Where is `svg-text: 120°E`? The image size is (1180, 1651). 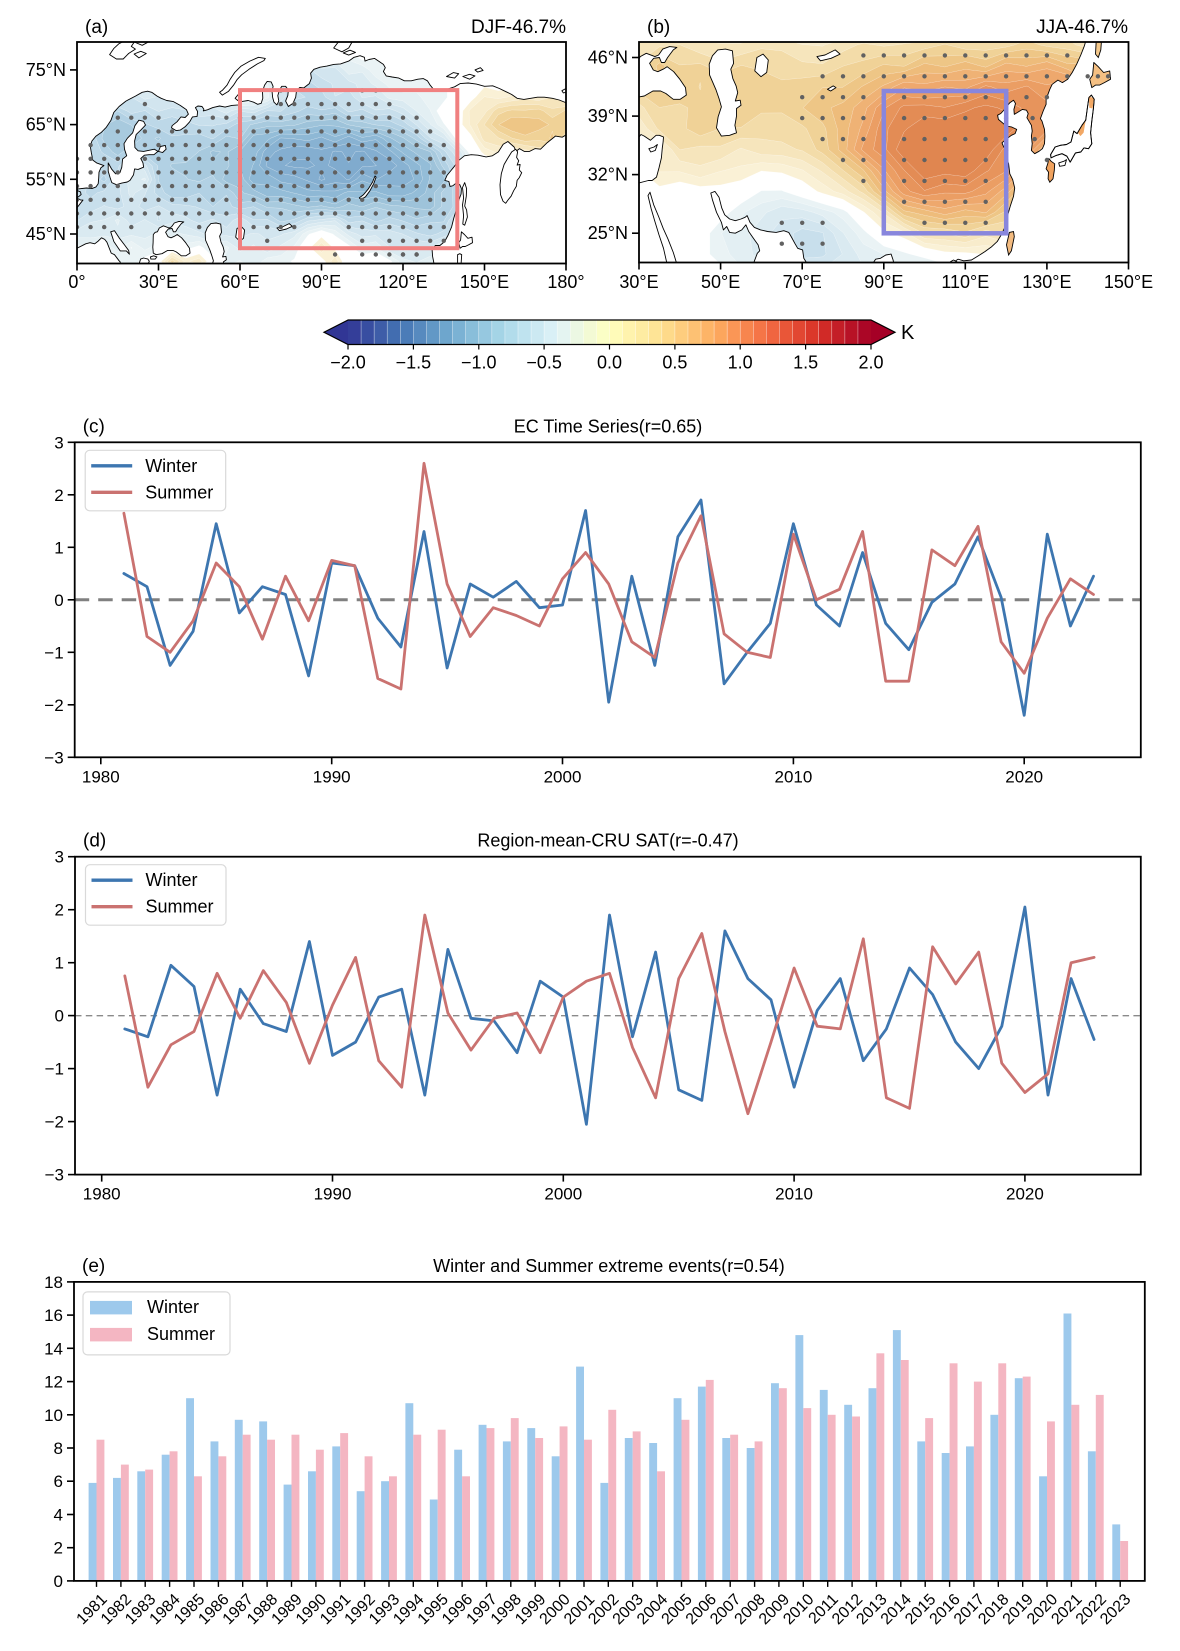
svg-text: 120°E is located at coordinates (402, 282).